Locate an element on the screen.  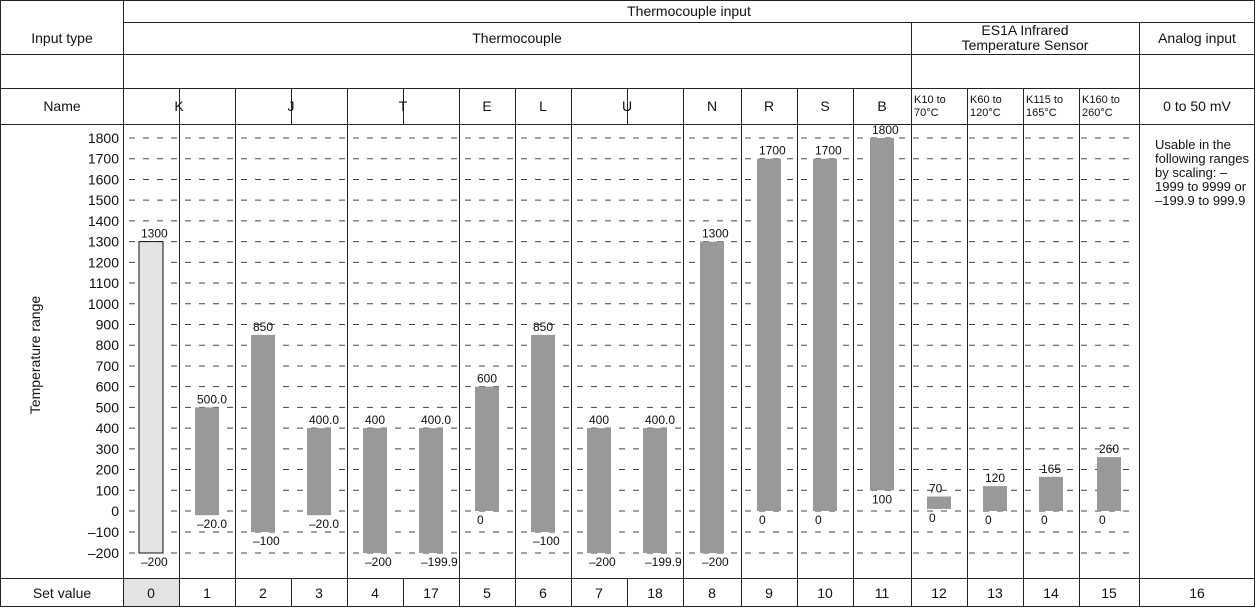
type-name: L is located at coordinates (543, 106).